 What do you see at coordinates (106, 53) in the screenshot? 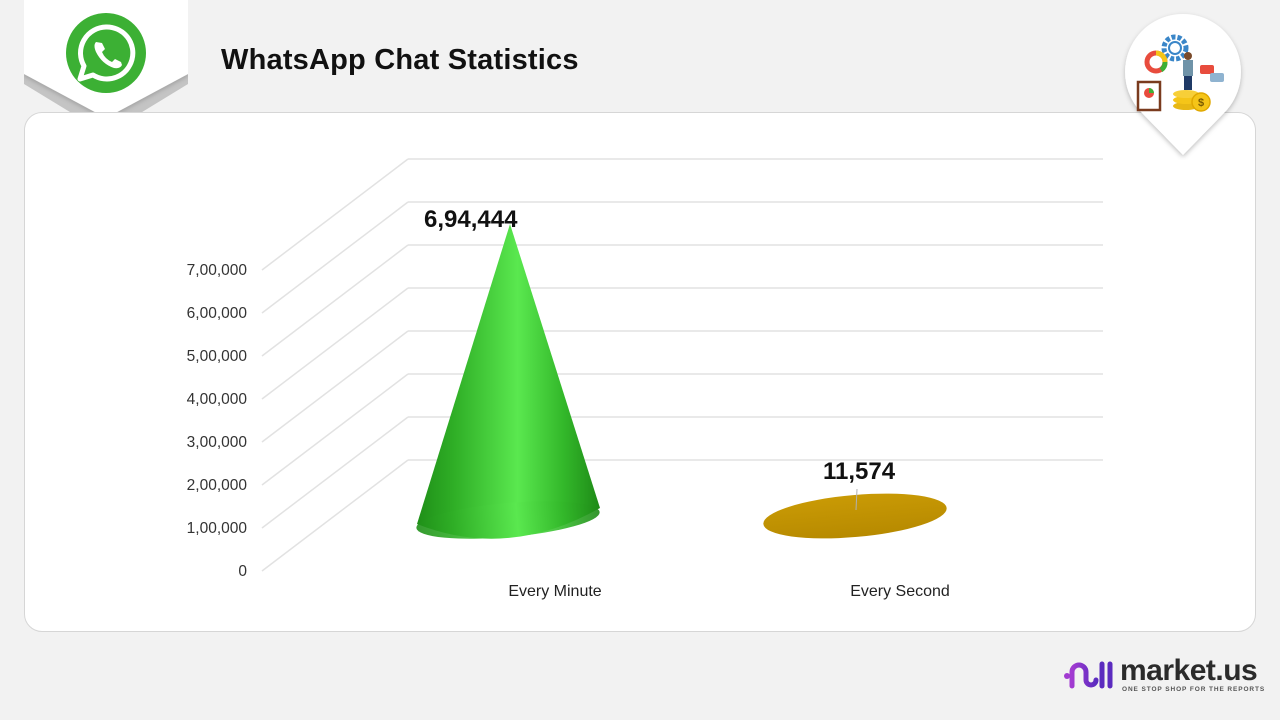
I see `whatsapp-logo-icon` at bounding box center [106, 53].